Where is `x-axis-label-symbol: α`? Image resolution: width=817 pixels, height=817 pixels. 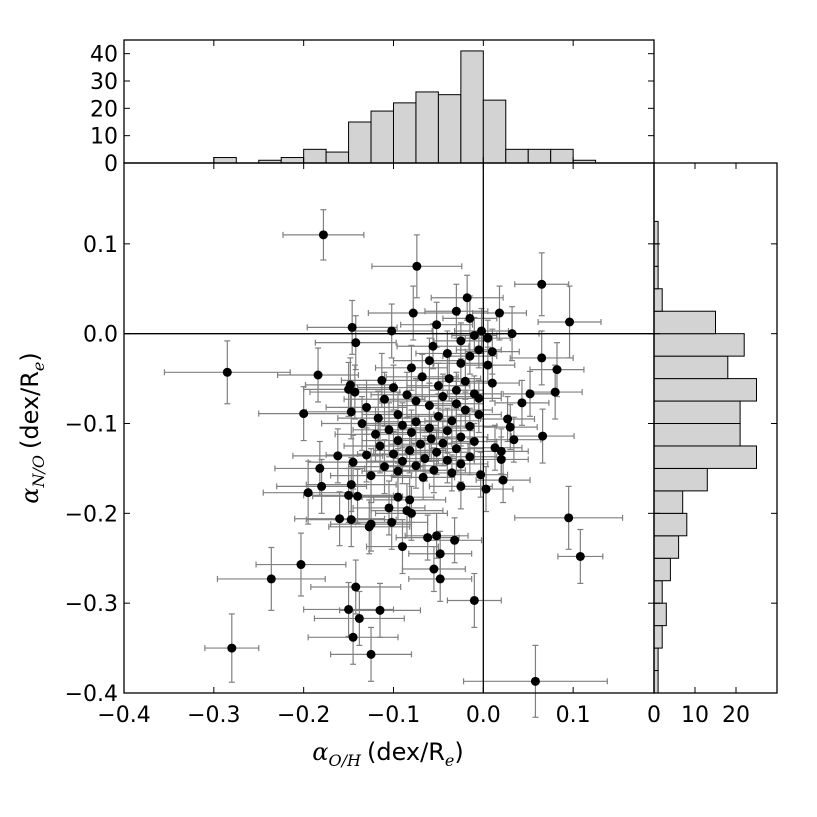
x-axis-label-symbol: α is located at coordinates (320, 752).